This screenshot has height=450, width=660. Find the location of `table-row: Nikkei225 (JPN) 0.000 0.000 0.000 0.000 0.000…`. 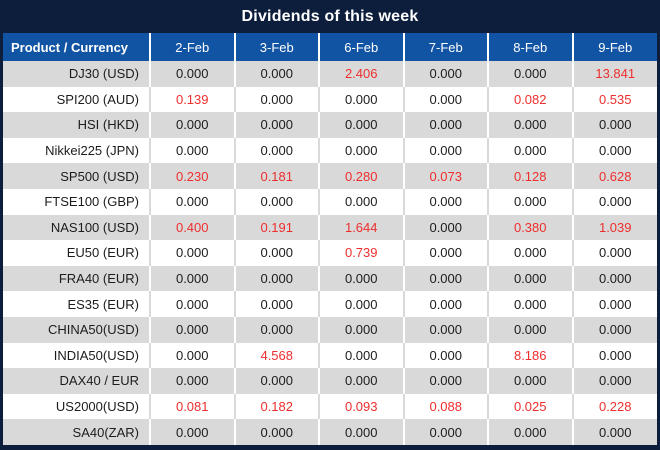

table-row: Nikkei225 (JPN) 0.000 0.000 0.000 0.000 0.000… is located at coordinates (330, 150).